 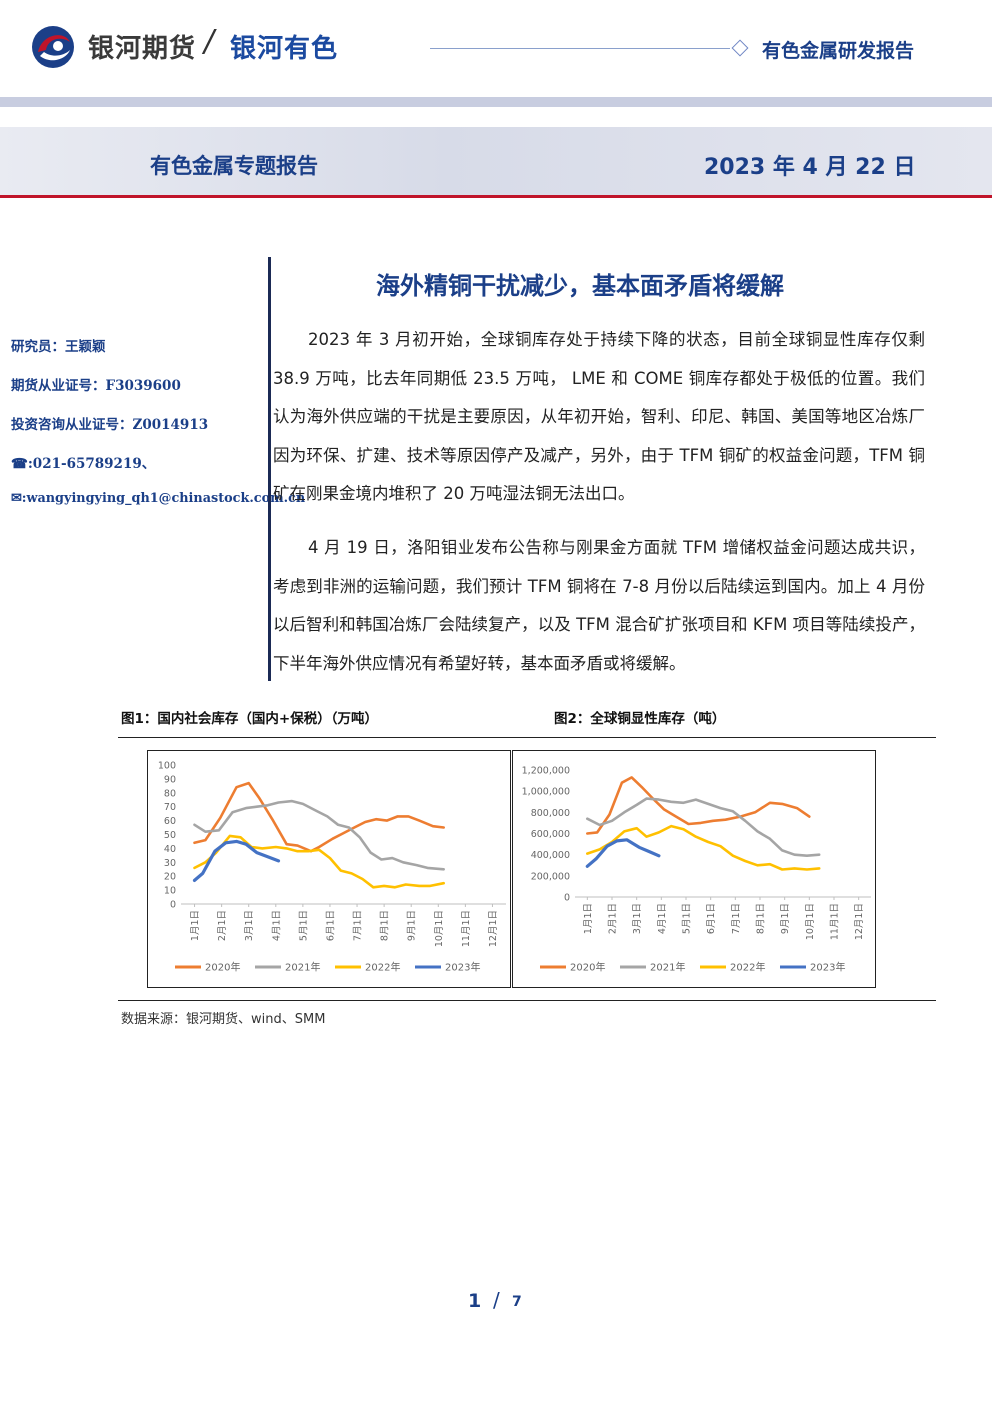 I want to click on chart1-y-tick-label: 10, so click(x=170, y=891).